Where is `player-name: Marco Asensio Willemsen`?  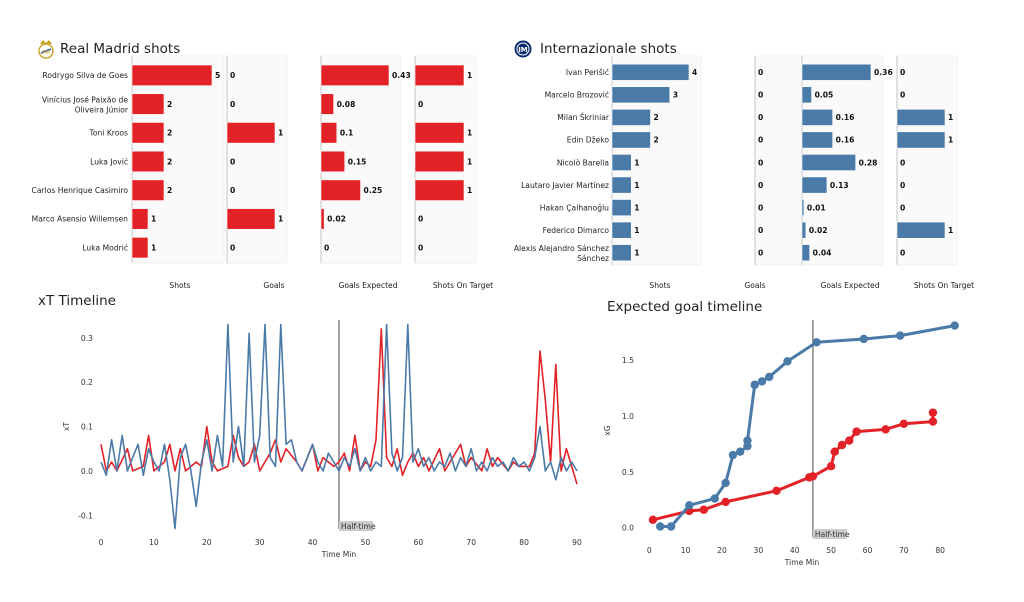 player-name: Marco Asensio Willemsen is located at coordinates (80, 219).